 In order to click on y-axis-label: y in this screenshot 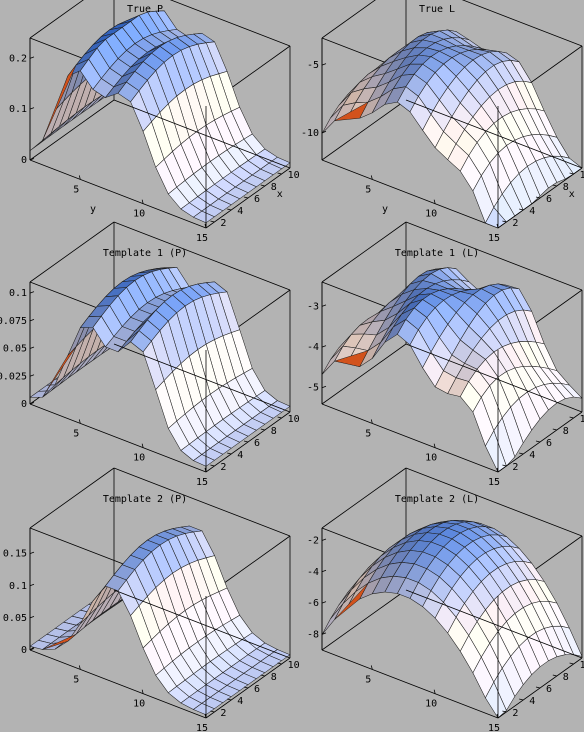, I will do `click(385, 209)`.